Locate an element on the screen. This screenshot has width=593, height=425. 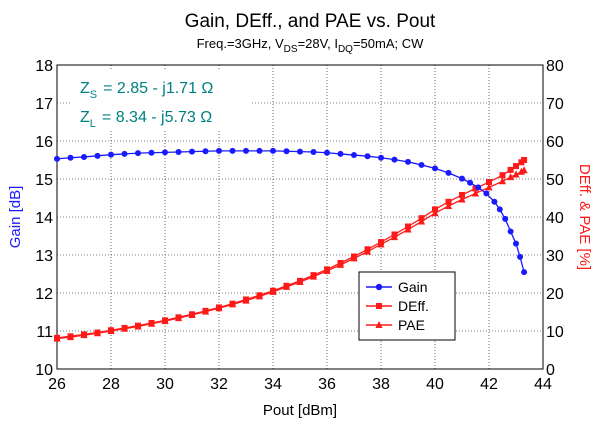
x-tick-label: 26 is located at coordinates (57, 384).